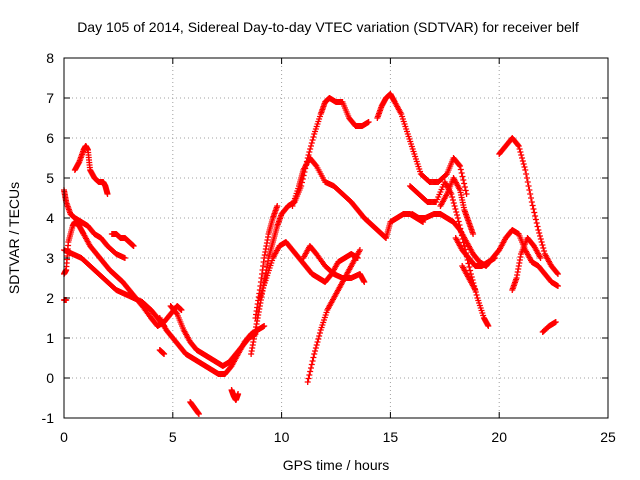 The width and height of the screenshot is (640, 480). What do you see at coordinates (50, 218) in the screenshot?
I see `y-tick-label: 4` at bounding box center [50, 218].